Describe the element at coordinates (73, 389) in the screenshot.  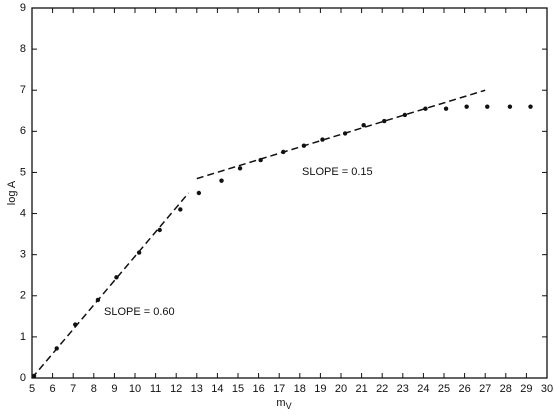
I see `x-tick-label: 7` at that location.